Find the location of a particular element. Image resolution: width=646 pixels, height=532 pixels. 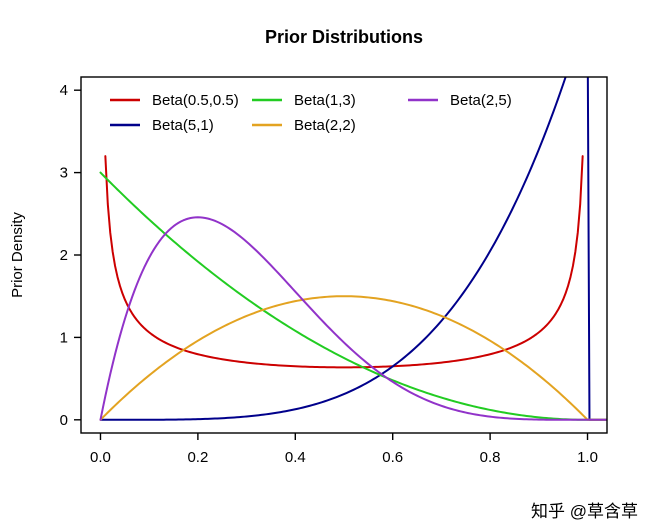

y-axis-tick-label: 0 is located at coordinates (64, 420).